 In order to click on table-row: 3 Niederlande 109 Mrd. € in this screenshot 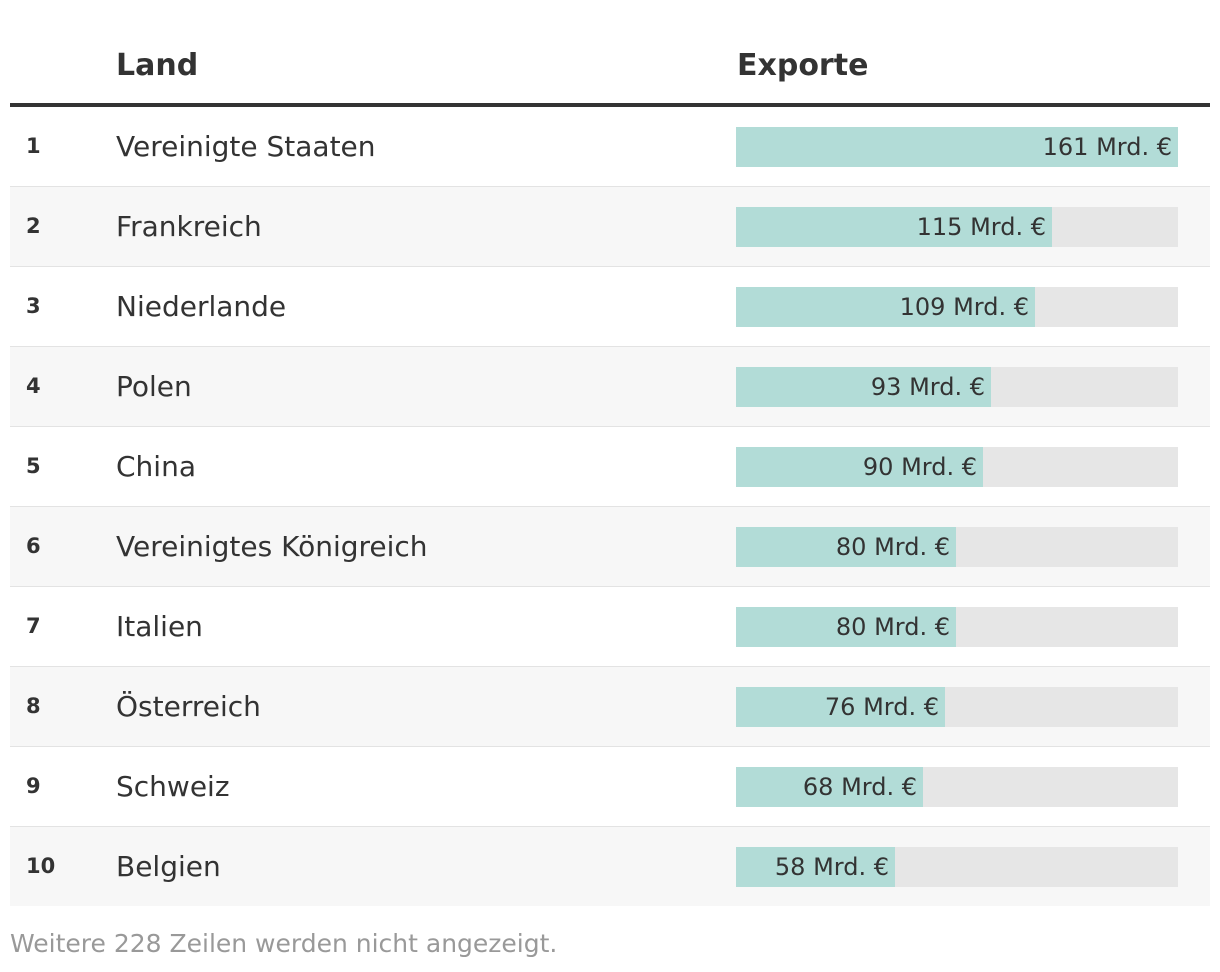, I will do `click(610, 307)`.